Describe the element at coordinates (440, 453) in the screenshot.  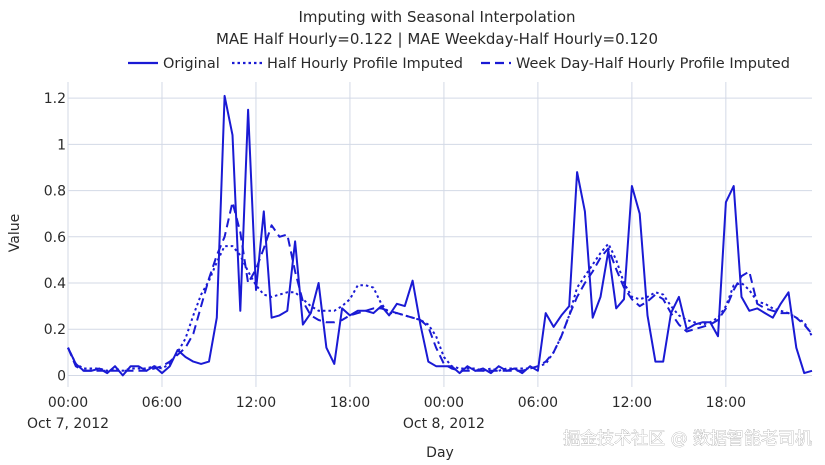
I see `x-axis-label: Day` at that location.